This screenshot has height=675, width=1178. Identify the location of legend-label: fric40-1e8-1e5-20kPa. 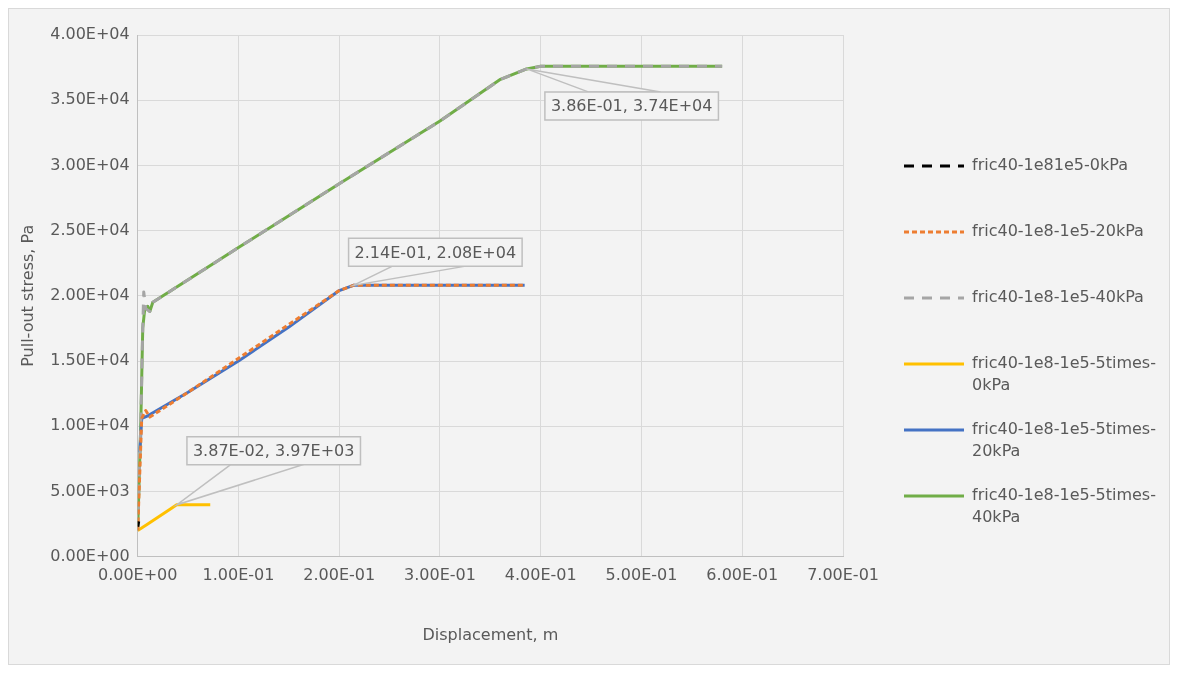
(1058, 231).